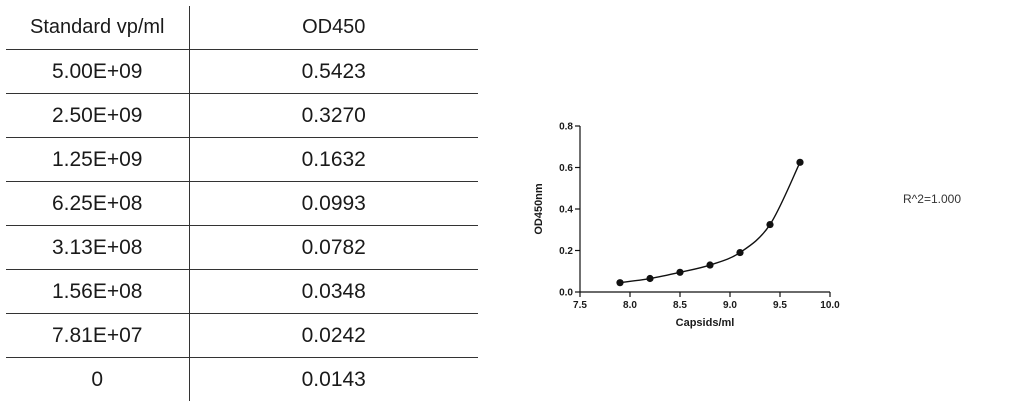 Image resolution: width=1011 pixels, height=405 pixels. Describe the element at coordinates (98, 379) in the screenshot. I see `cell-standard: 0` at that location.